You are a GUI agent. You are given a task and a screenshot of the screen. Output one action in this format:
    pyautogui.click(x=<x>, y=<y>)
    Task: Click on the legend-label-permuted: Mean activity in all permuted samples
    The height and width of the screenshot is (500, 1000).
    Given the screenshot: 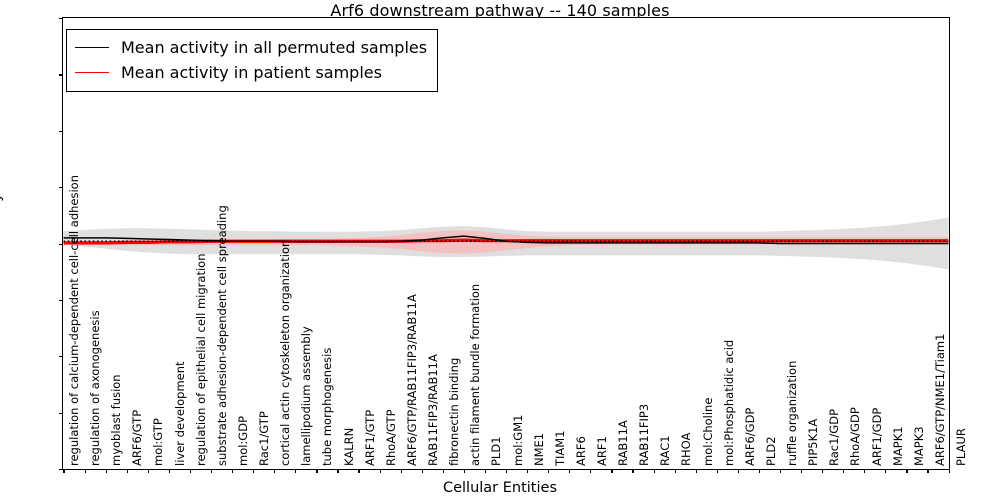 What is the action you would take?
    pyautogui.click(x=274, y=47)
    